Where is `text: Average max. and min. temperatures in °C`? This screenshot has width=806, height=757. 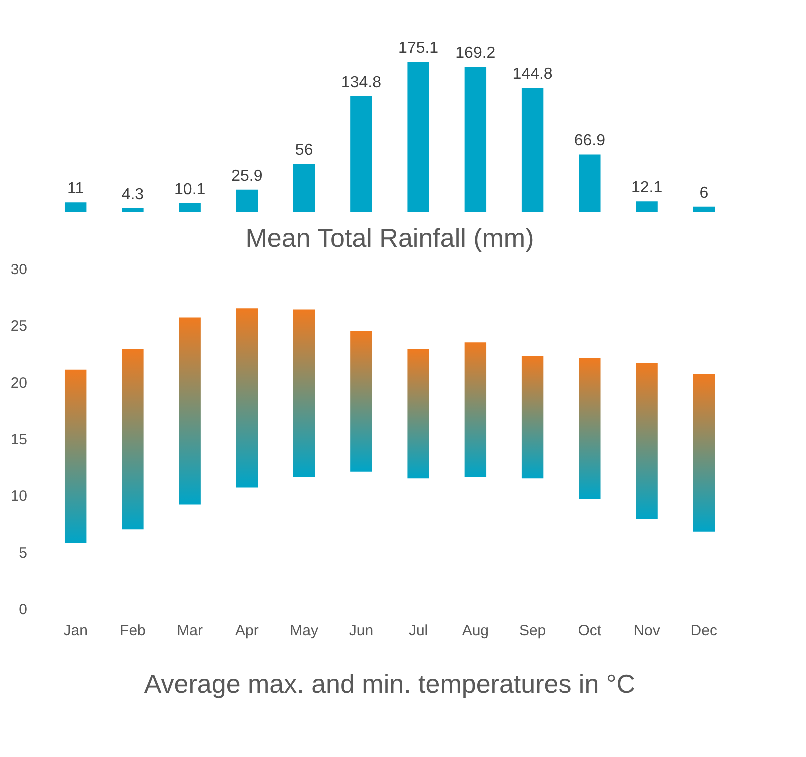
text: Average max. and min. temperatures in °C is located at coordinates (390, 684).